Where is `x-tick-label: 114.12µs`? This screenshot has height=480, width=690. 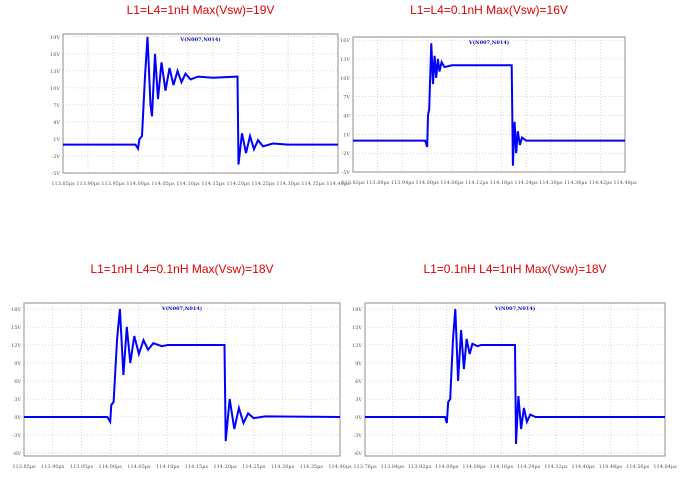
x-tick-label: 114.12µs is located at coordinates (477, 183).